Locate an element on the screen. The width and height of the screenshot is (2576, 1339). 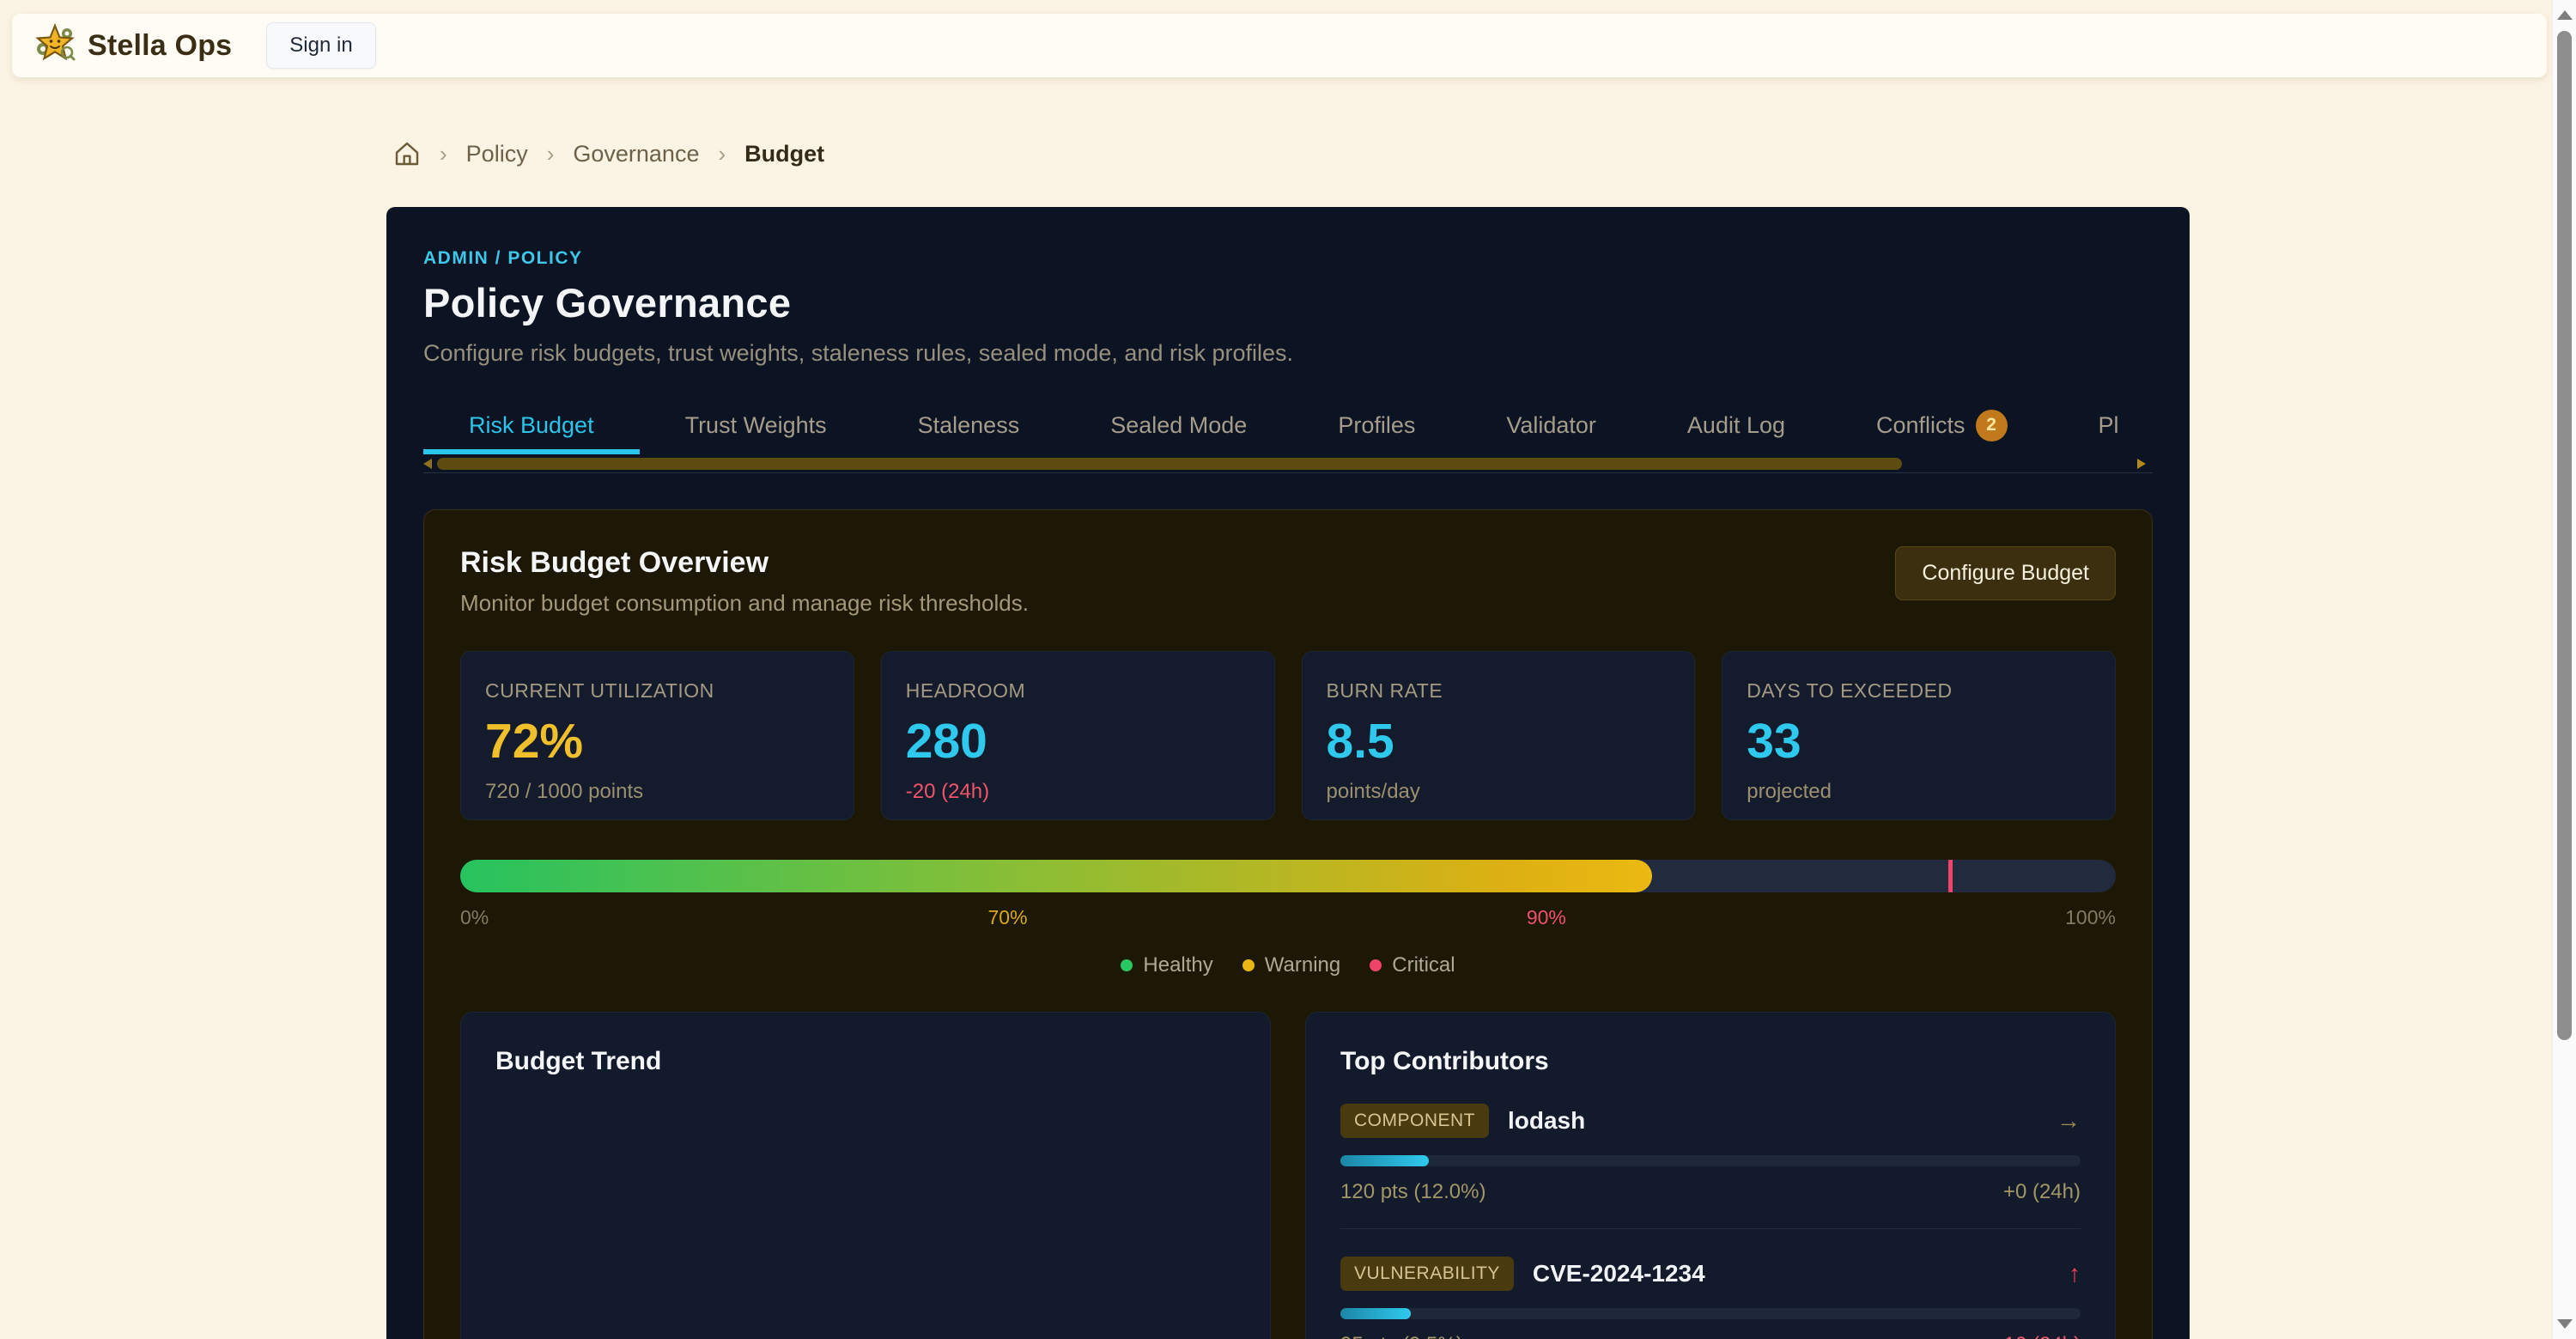
tab-validator: Validator is located at coordinates (1551, 424).